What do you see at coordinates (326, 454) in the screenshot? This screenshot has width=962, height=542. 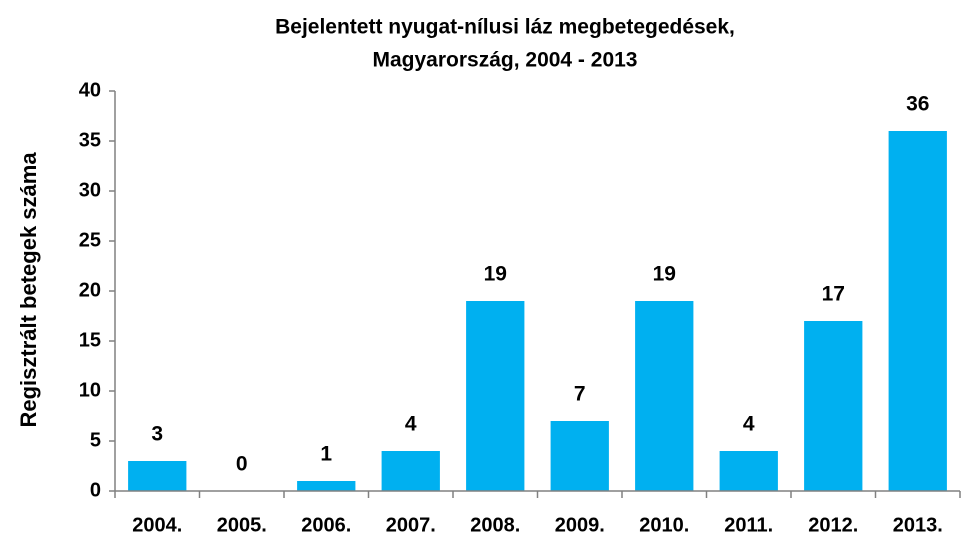 I see `data-label: 1` at bounding box center [326, 454].